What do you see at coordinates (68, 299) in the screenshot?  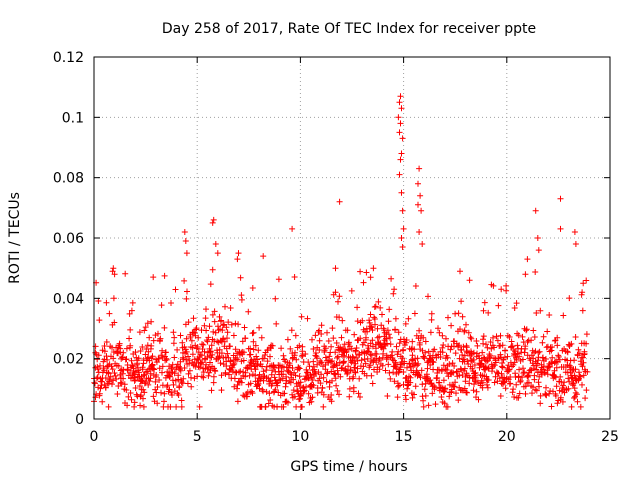 I see `y-tick-label: 0.04` at bounding box center [68, 299].